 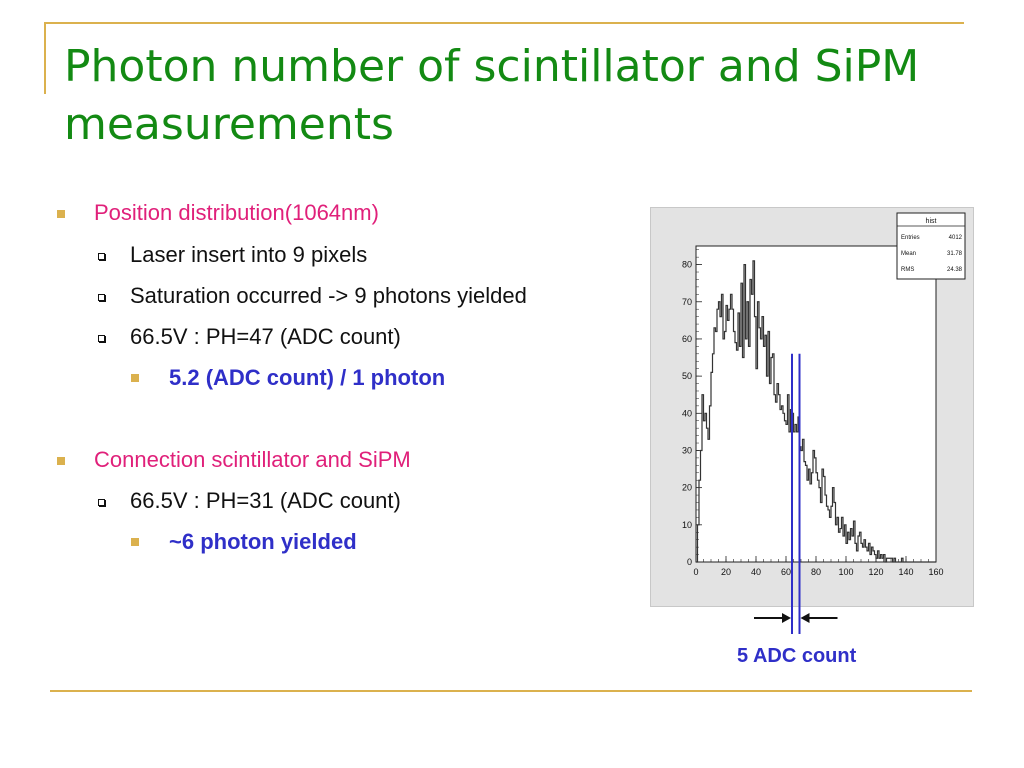 I want to click on bottom-accent-rule, so click(x=511, y=691).